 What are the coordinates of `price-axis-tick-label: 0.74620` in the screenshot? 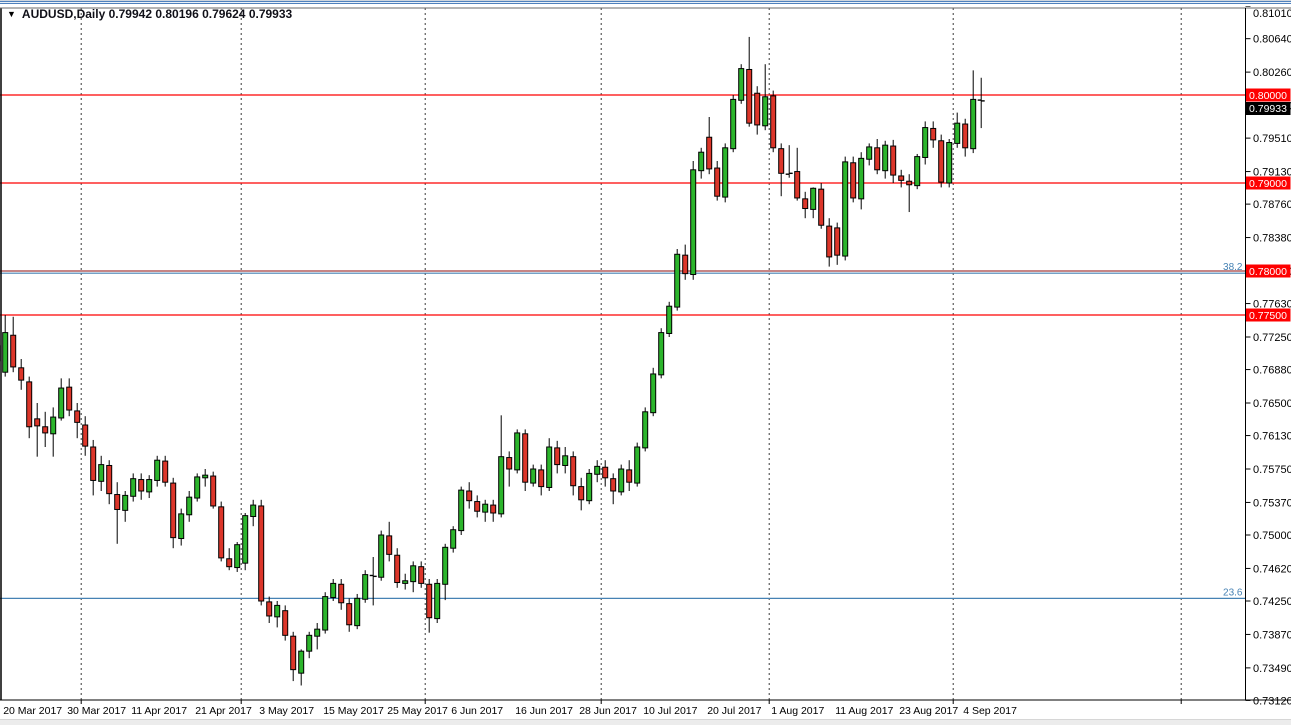 It's located at (1272, 569).